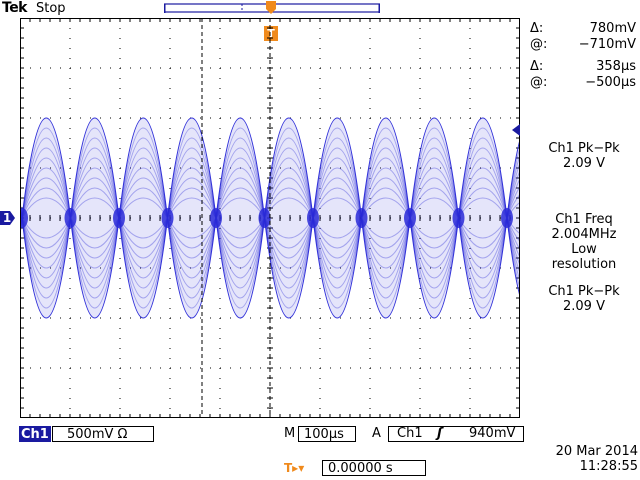  I want to click on measurement-1-value: 2.09 V, so click(584, 163).